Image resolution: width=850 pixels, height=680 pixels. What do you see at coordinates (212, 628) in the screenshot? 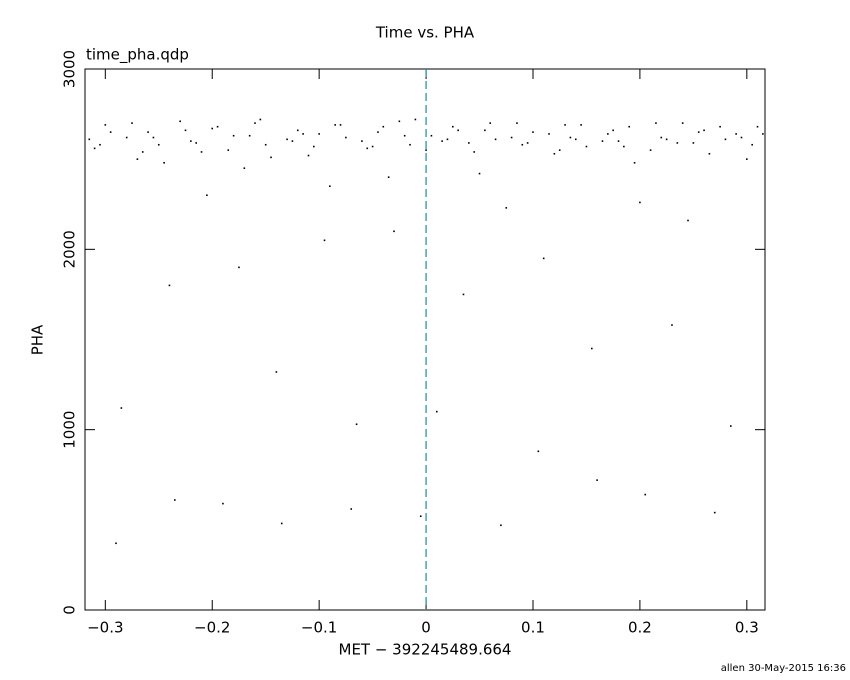
I see `x-tick-label: −0.2` at bounding box center [212, 628].